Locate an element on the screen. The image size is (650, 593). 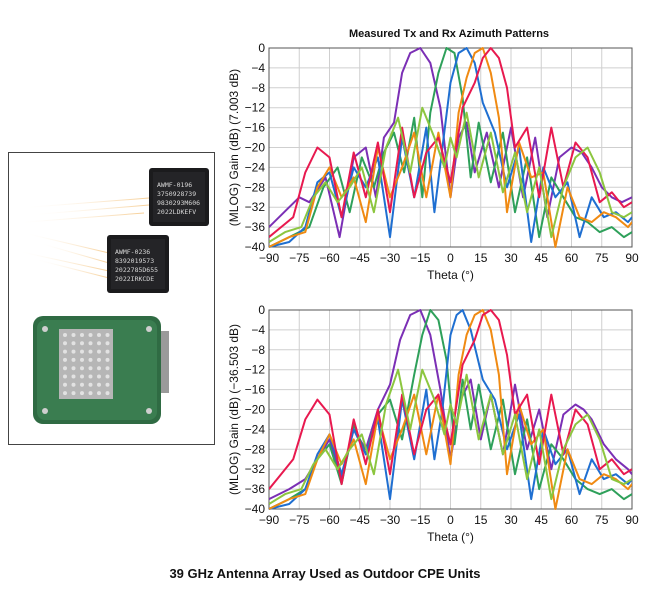
chip1-line2: 3750928739 is located at coordinates (176, 194).